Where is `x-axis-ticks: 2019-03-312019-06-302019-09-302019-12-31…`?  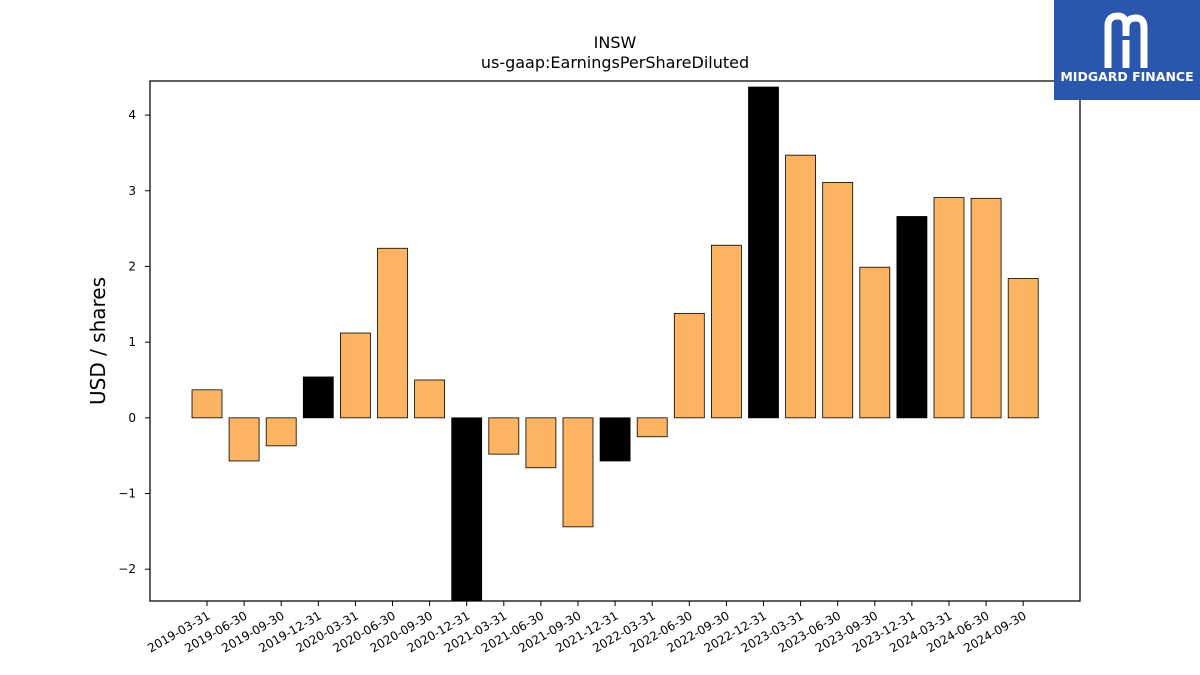
x-axis-ticks: 2019-03-312019-06-302019-09-302019-12-31… is located at coordinates (587, 628).